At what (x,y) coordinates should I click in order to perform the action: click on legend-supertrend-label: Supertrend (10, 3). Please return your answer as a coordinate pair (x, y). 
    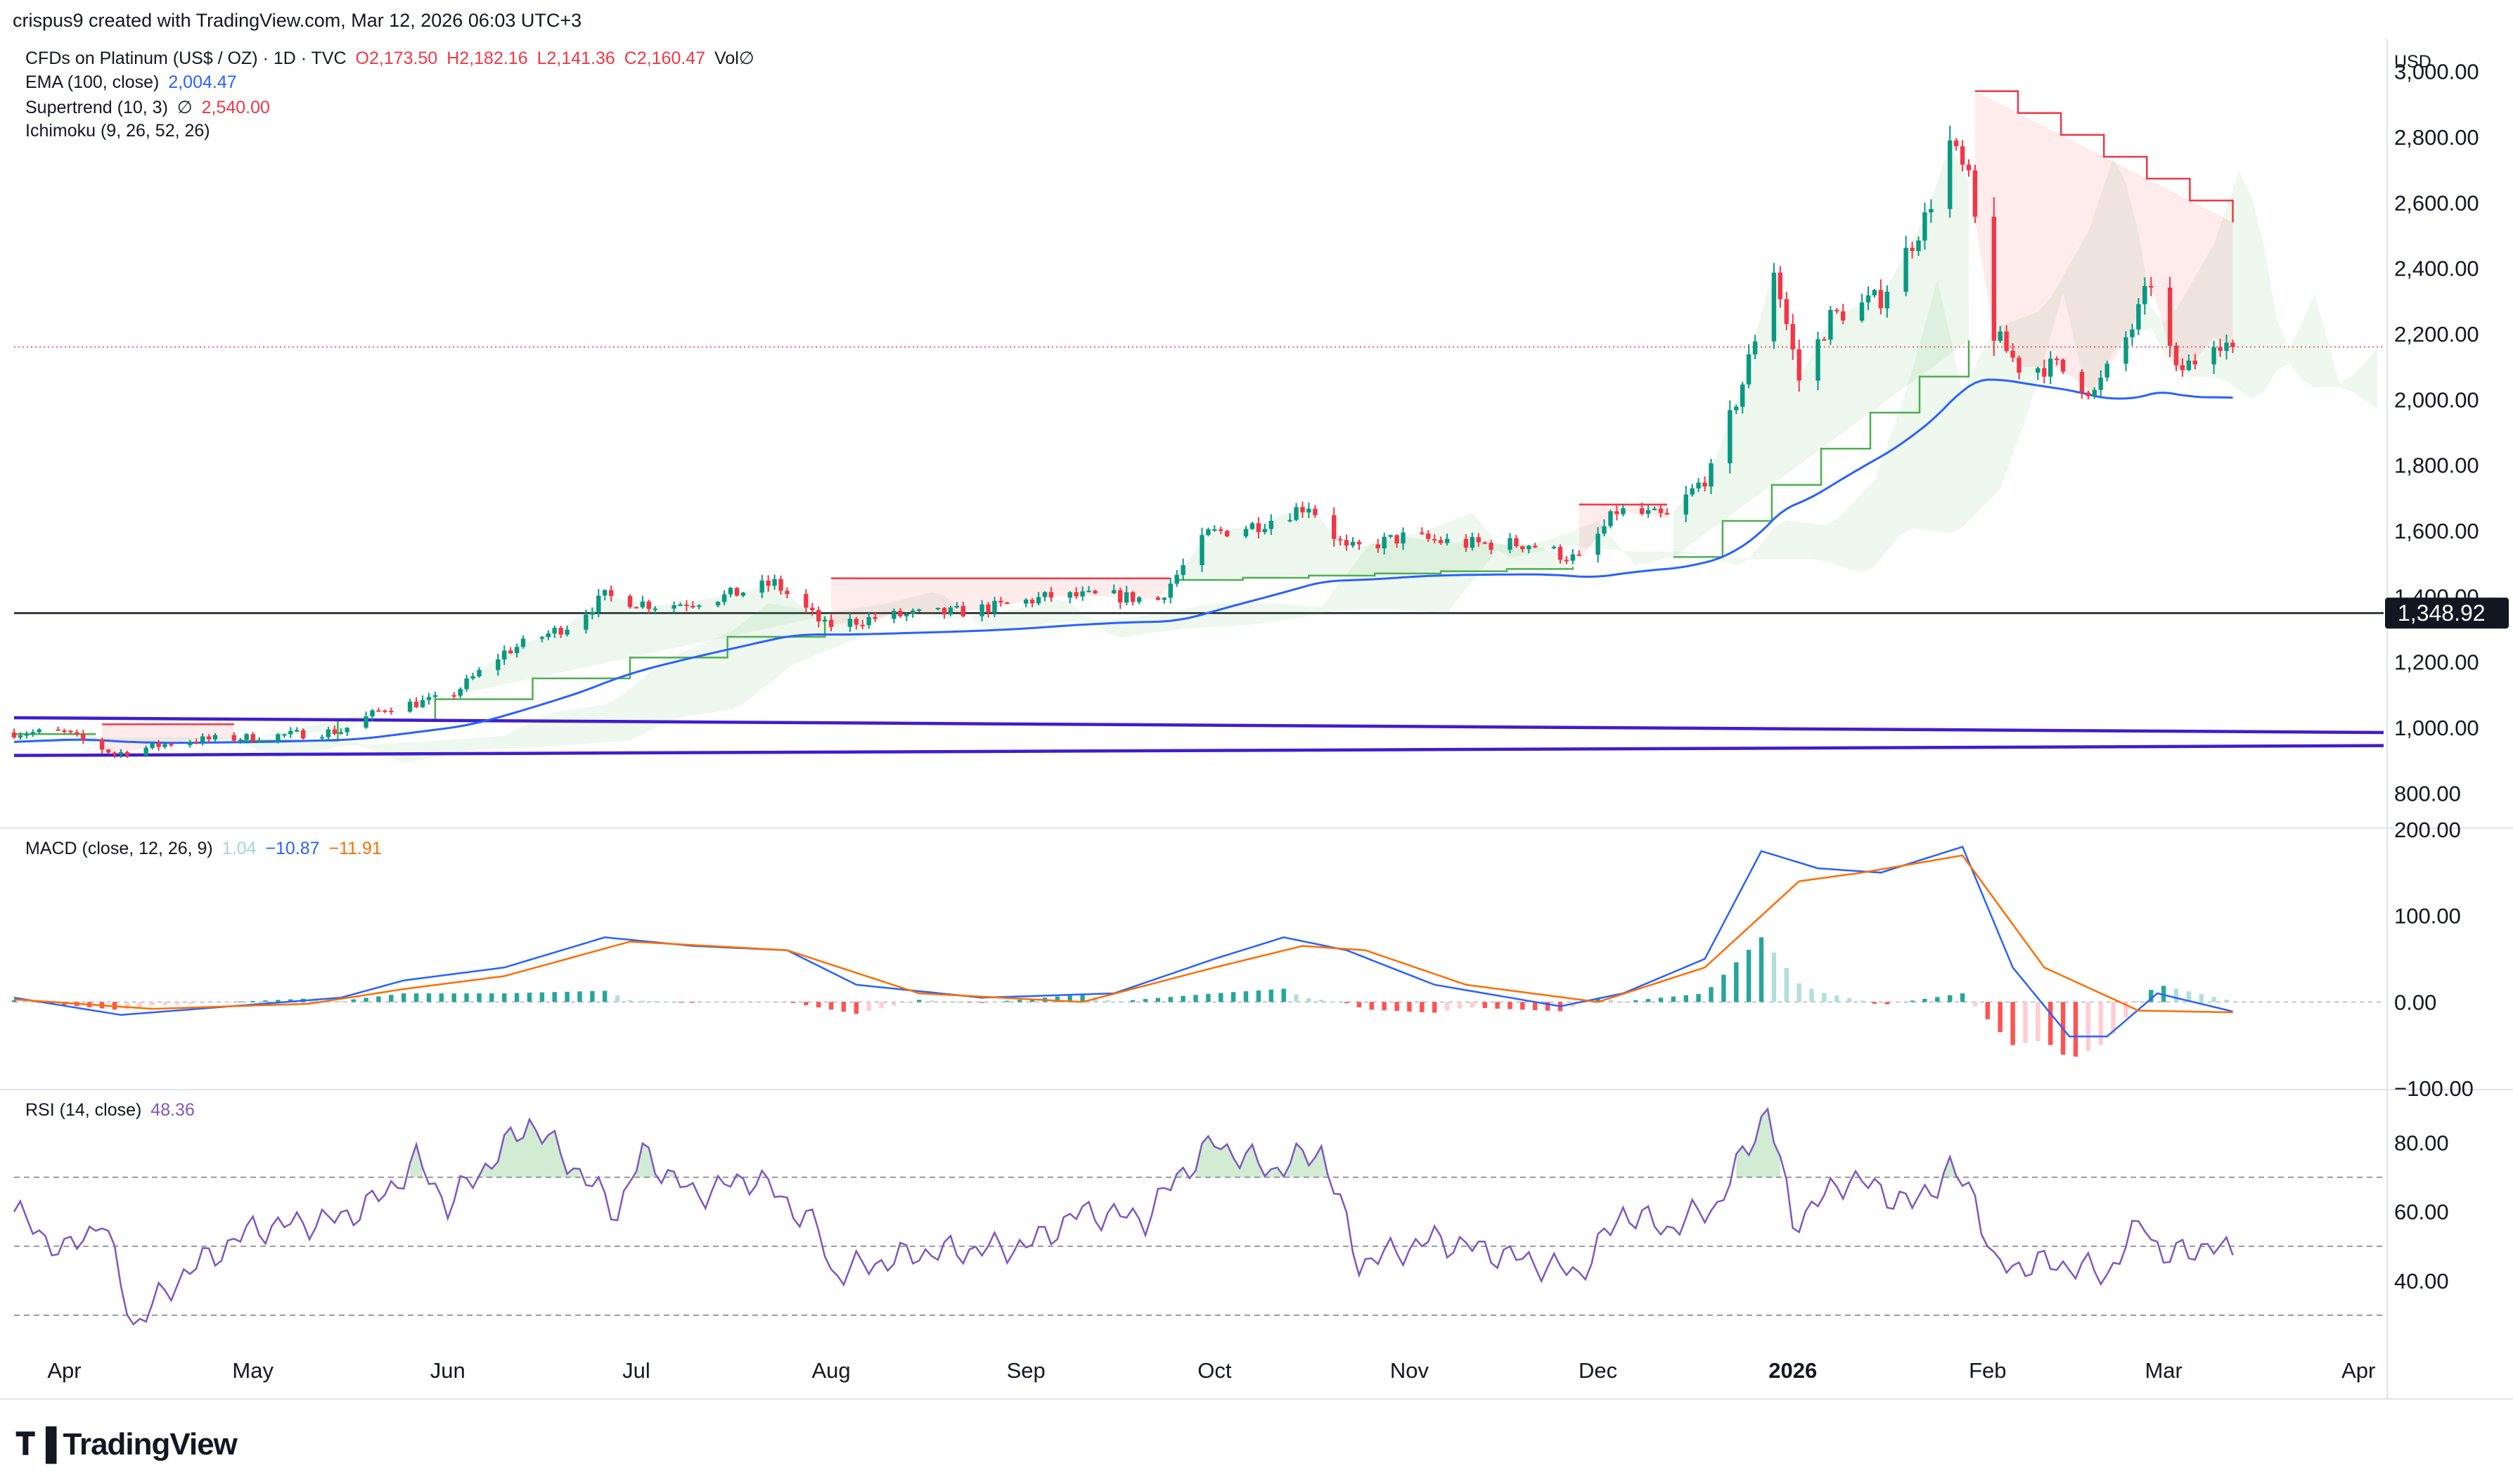
    Looking at the image, I should click on (96, 107).